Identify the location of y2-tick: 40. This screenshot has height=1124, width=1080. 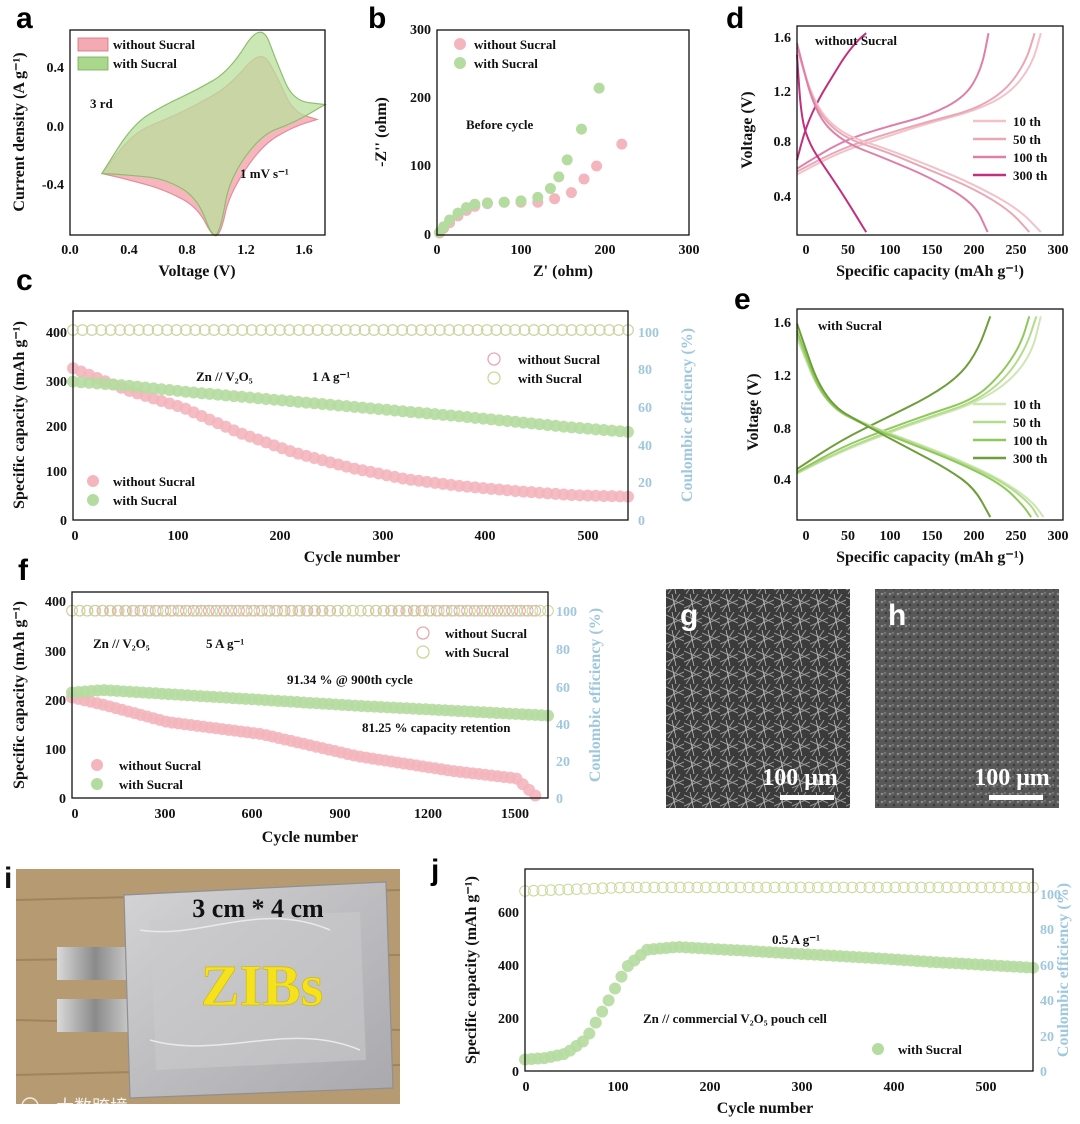
(563, 725).